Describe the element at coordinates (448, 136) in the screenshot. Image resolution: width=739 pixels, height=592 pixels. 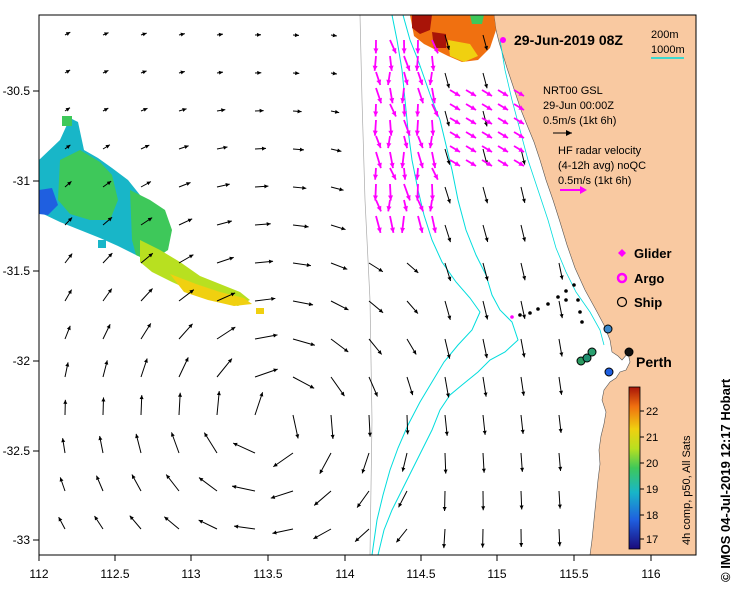
I see `radar-current-vectors` at that location.